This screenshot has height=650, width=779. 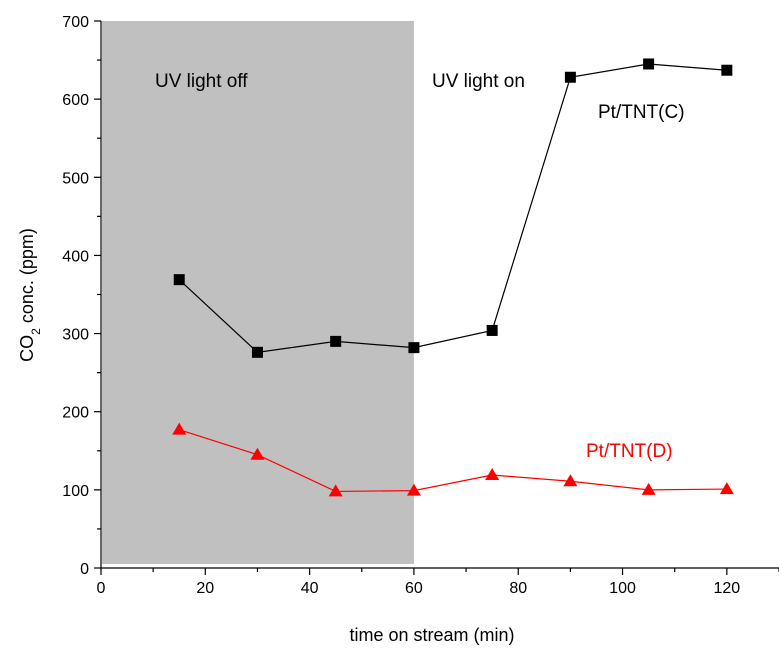 What do you see at coordinates (75, 178) in the screenshot?
I see `y-tick-label: 500` at bounding box center [75, 178].